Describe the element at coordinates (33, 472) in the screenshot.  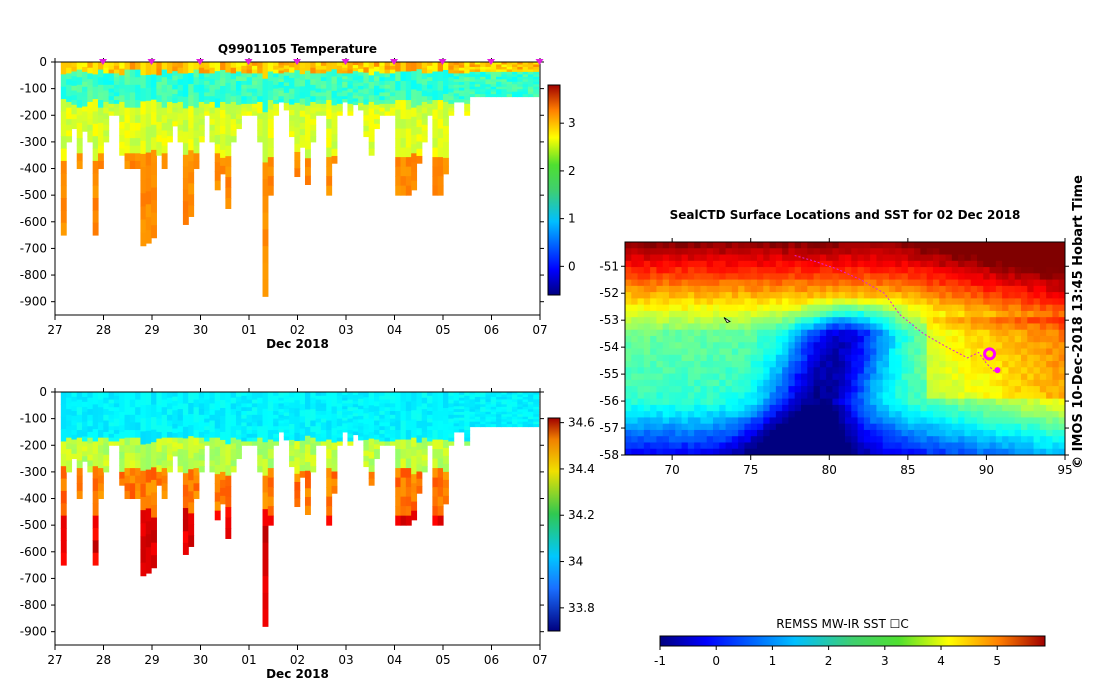
I see `y-tick-label: -300` at that location.